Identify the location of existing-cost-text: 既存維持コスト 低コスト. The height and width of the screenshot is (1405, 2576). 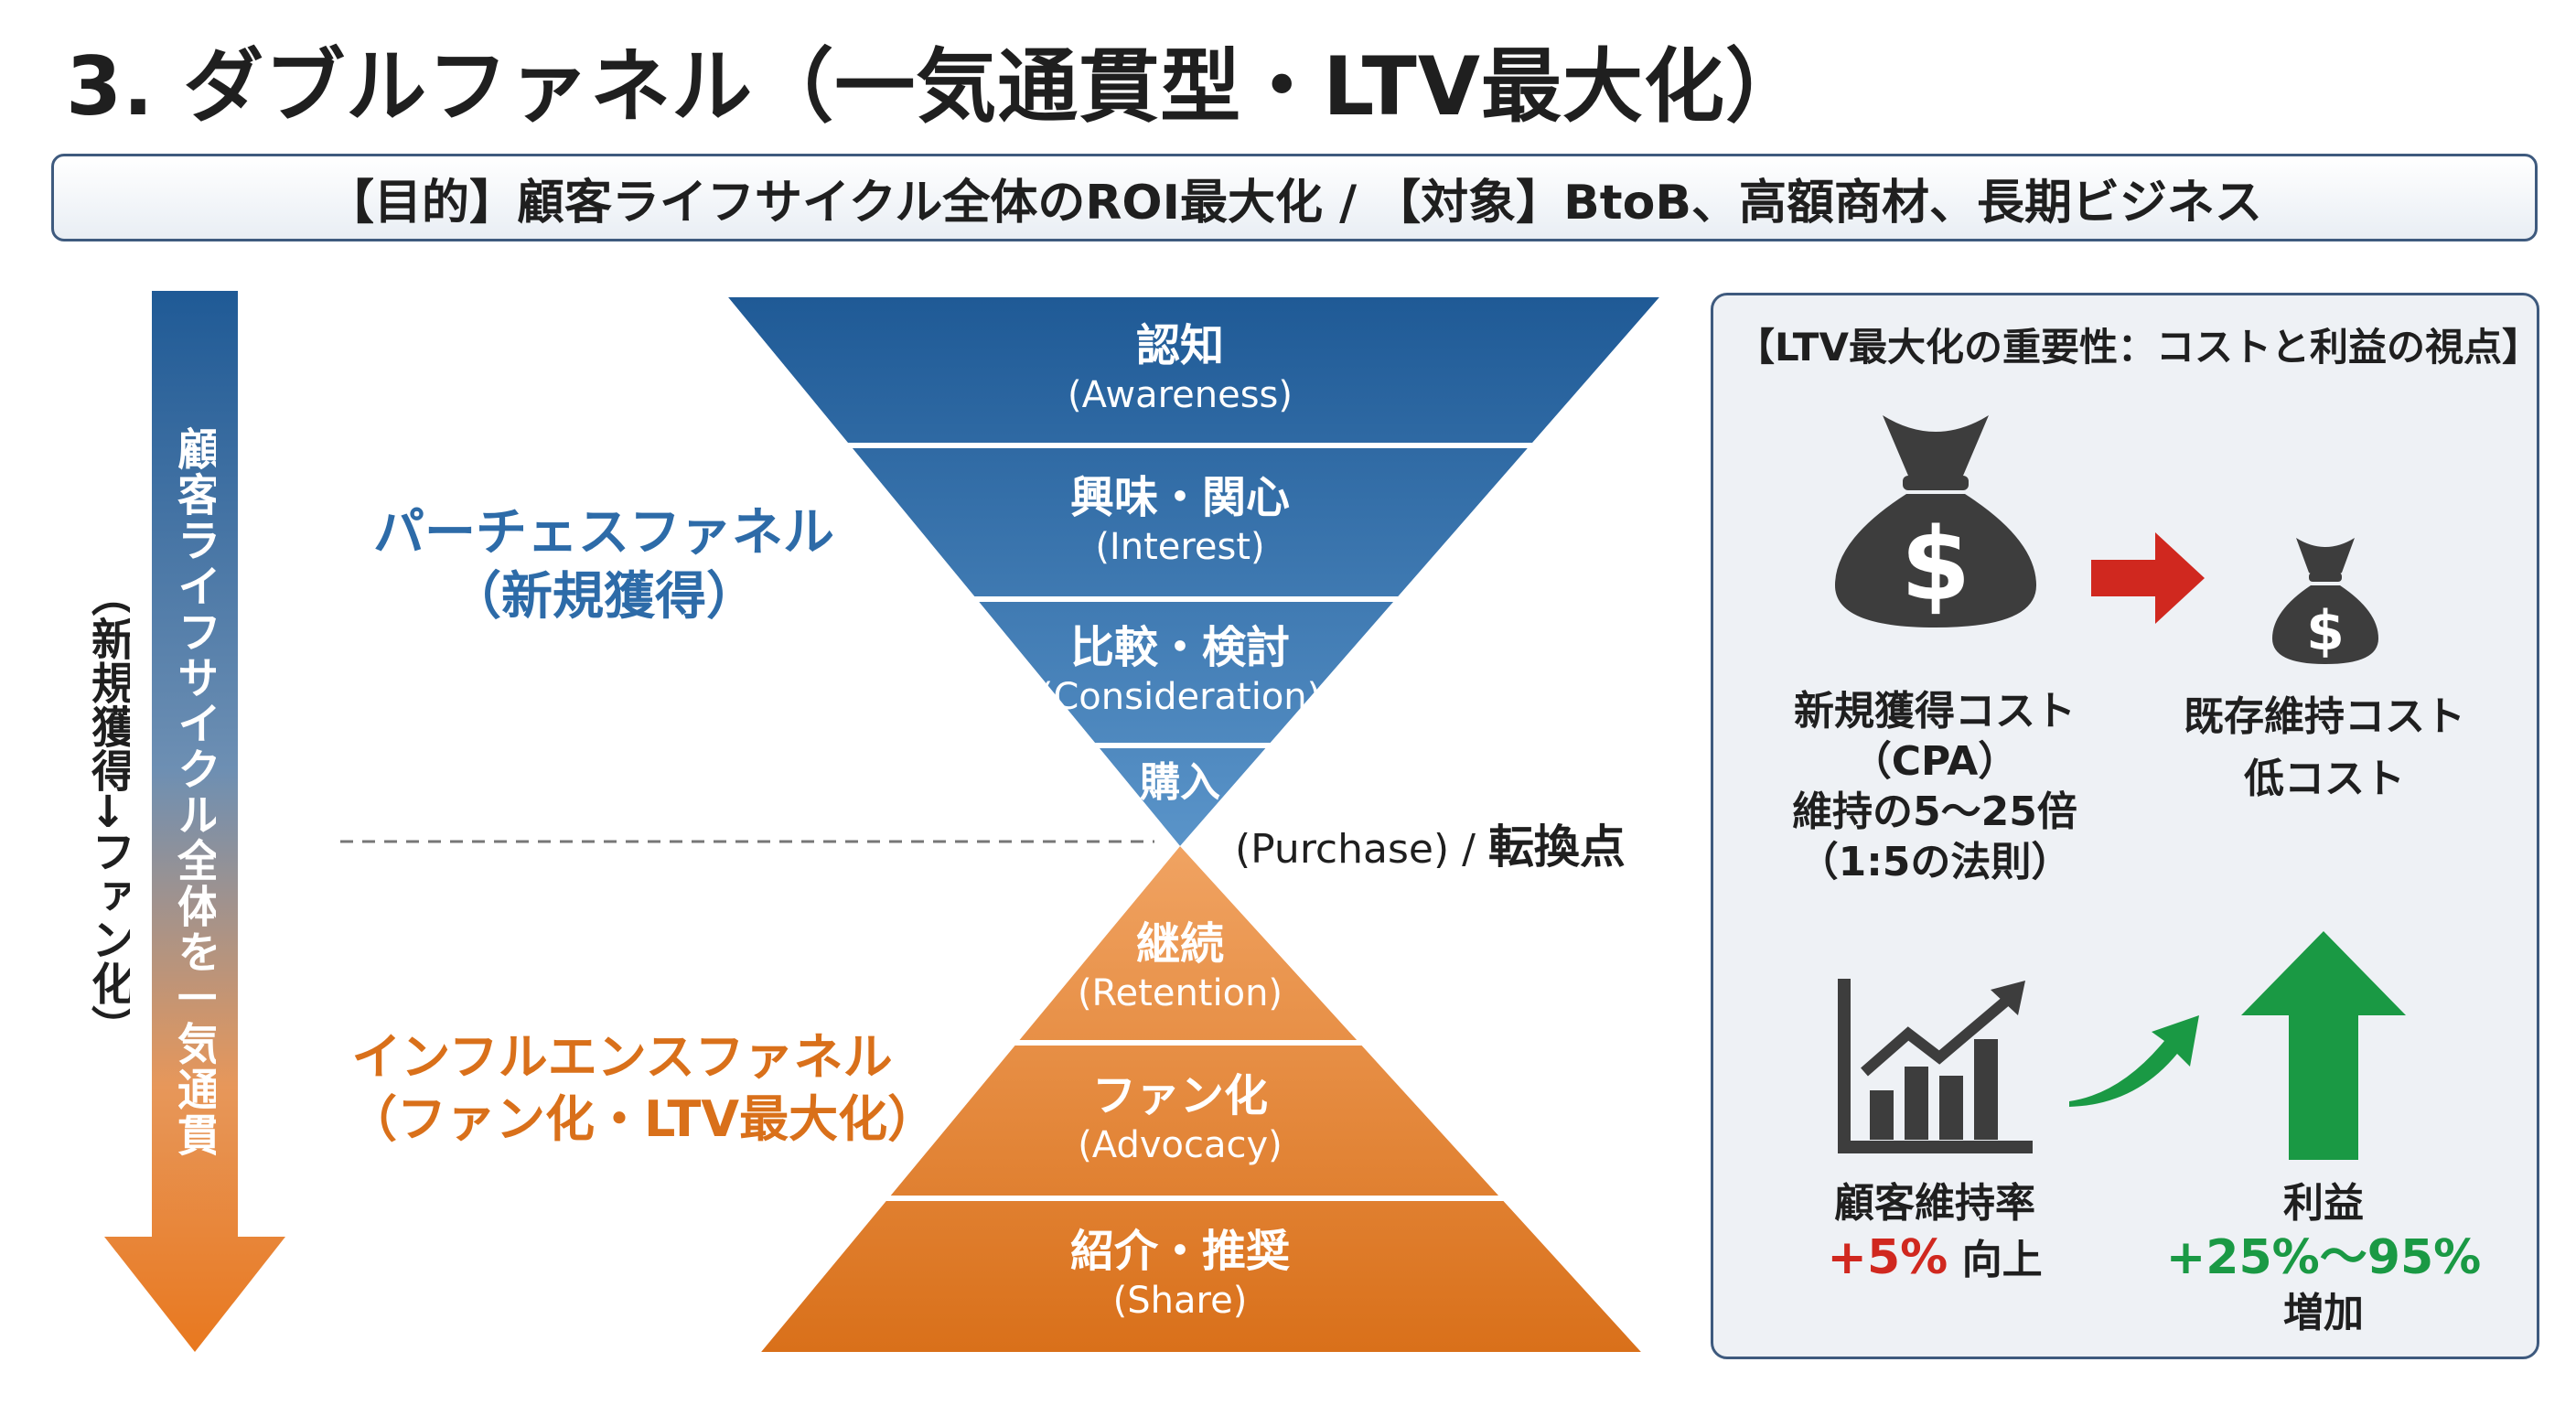
(2325, 748).